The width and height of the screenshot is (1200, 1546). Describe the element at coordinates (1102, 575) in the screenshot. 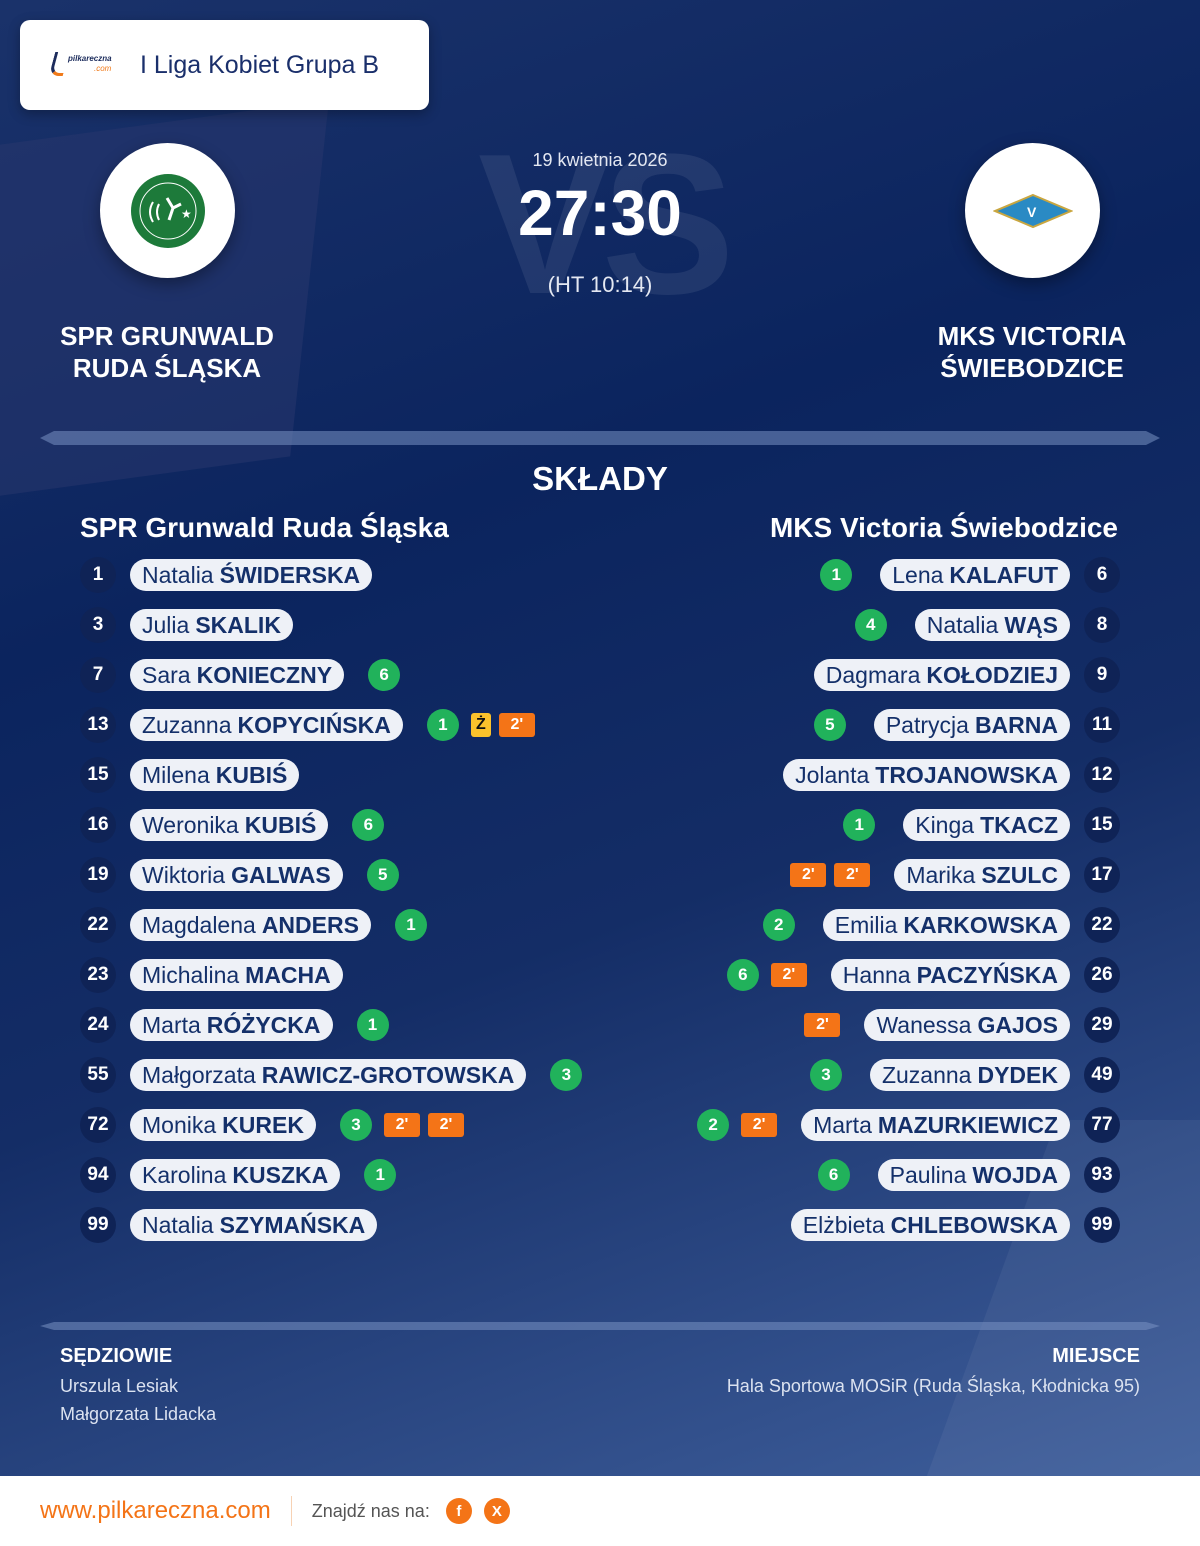

I see `player-number: 6` at that location.